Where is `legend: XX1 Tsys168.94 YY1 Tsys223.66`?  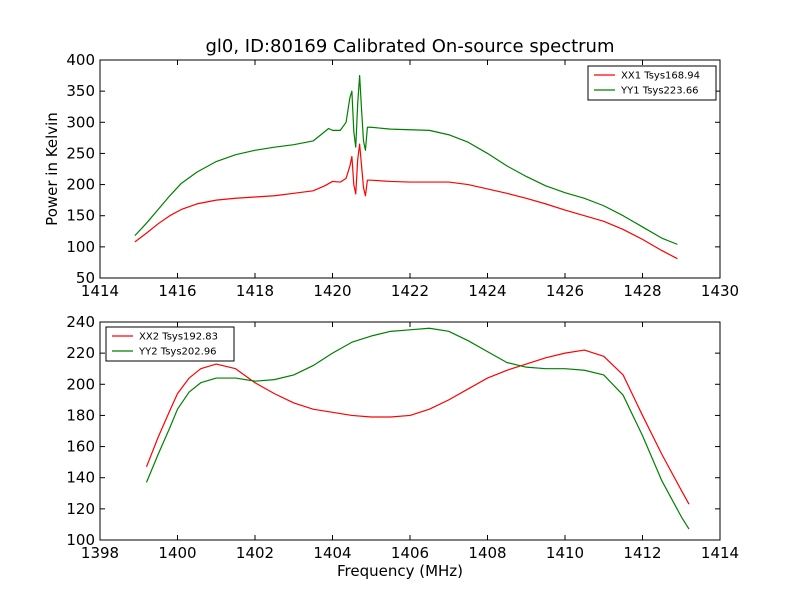 legend: XX1 Tsys168.94 YY1 Tsys223.66 is located at coordinates (652, 83).